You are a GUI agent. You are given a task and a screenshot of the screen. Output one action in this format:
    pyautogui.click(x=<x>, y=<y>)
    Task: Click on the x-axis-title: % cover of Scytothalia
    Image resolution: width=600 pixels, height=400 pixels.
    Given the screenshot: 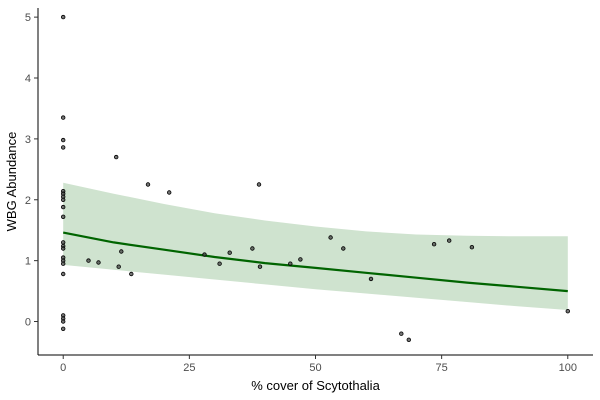 What is the action you would take?
    pyautogui.click(x=315, y=385)
    